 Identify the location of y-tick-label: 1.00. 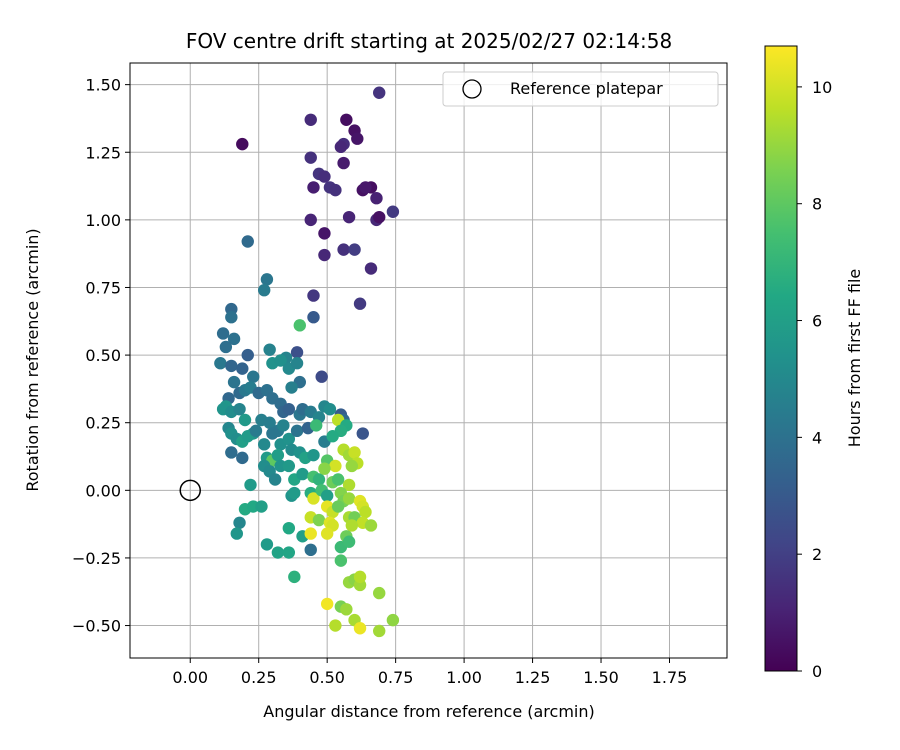
(103, 220).